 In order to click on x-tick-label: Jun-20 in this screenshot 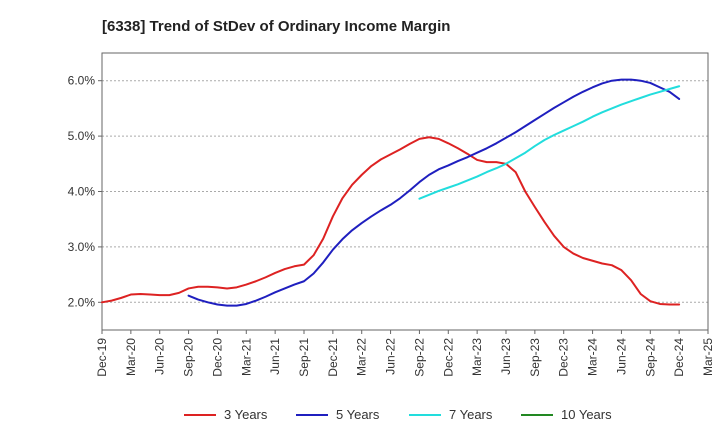, I will do `click(160, 356)`.